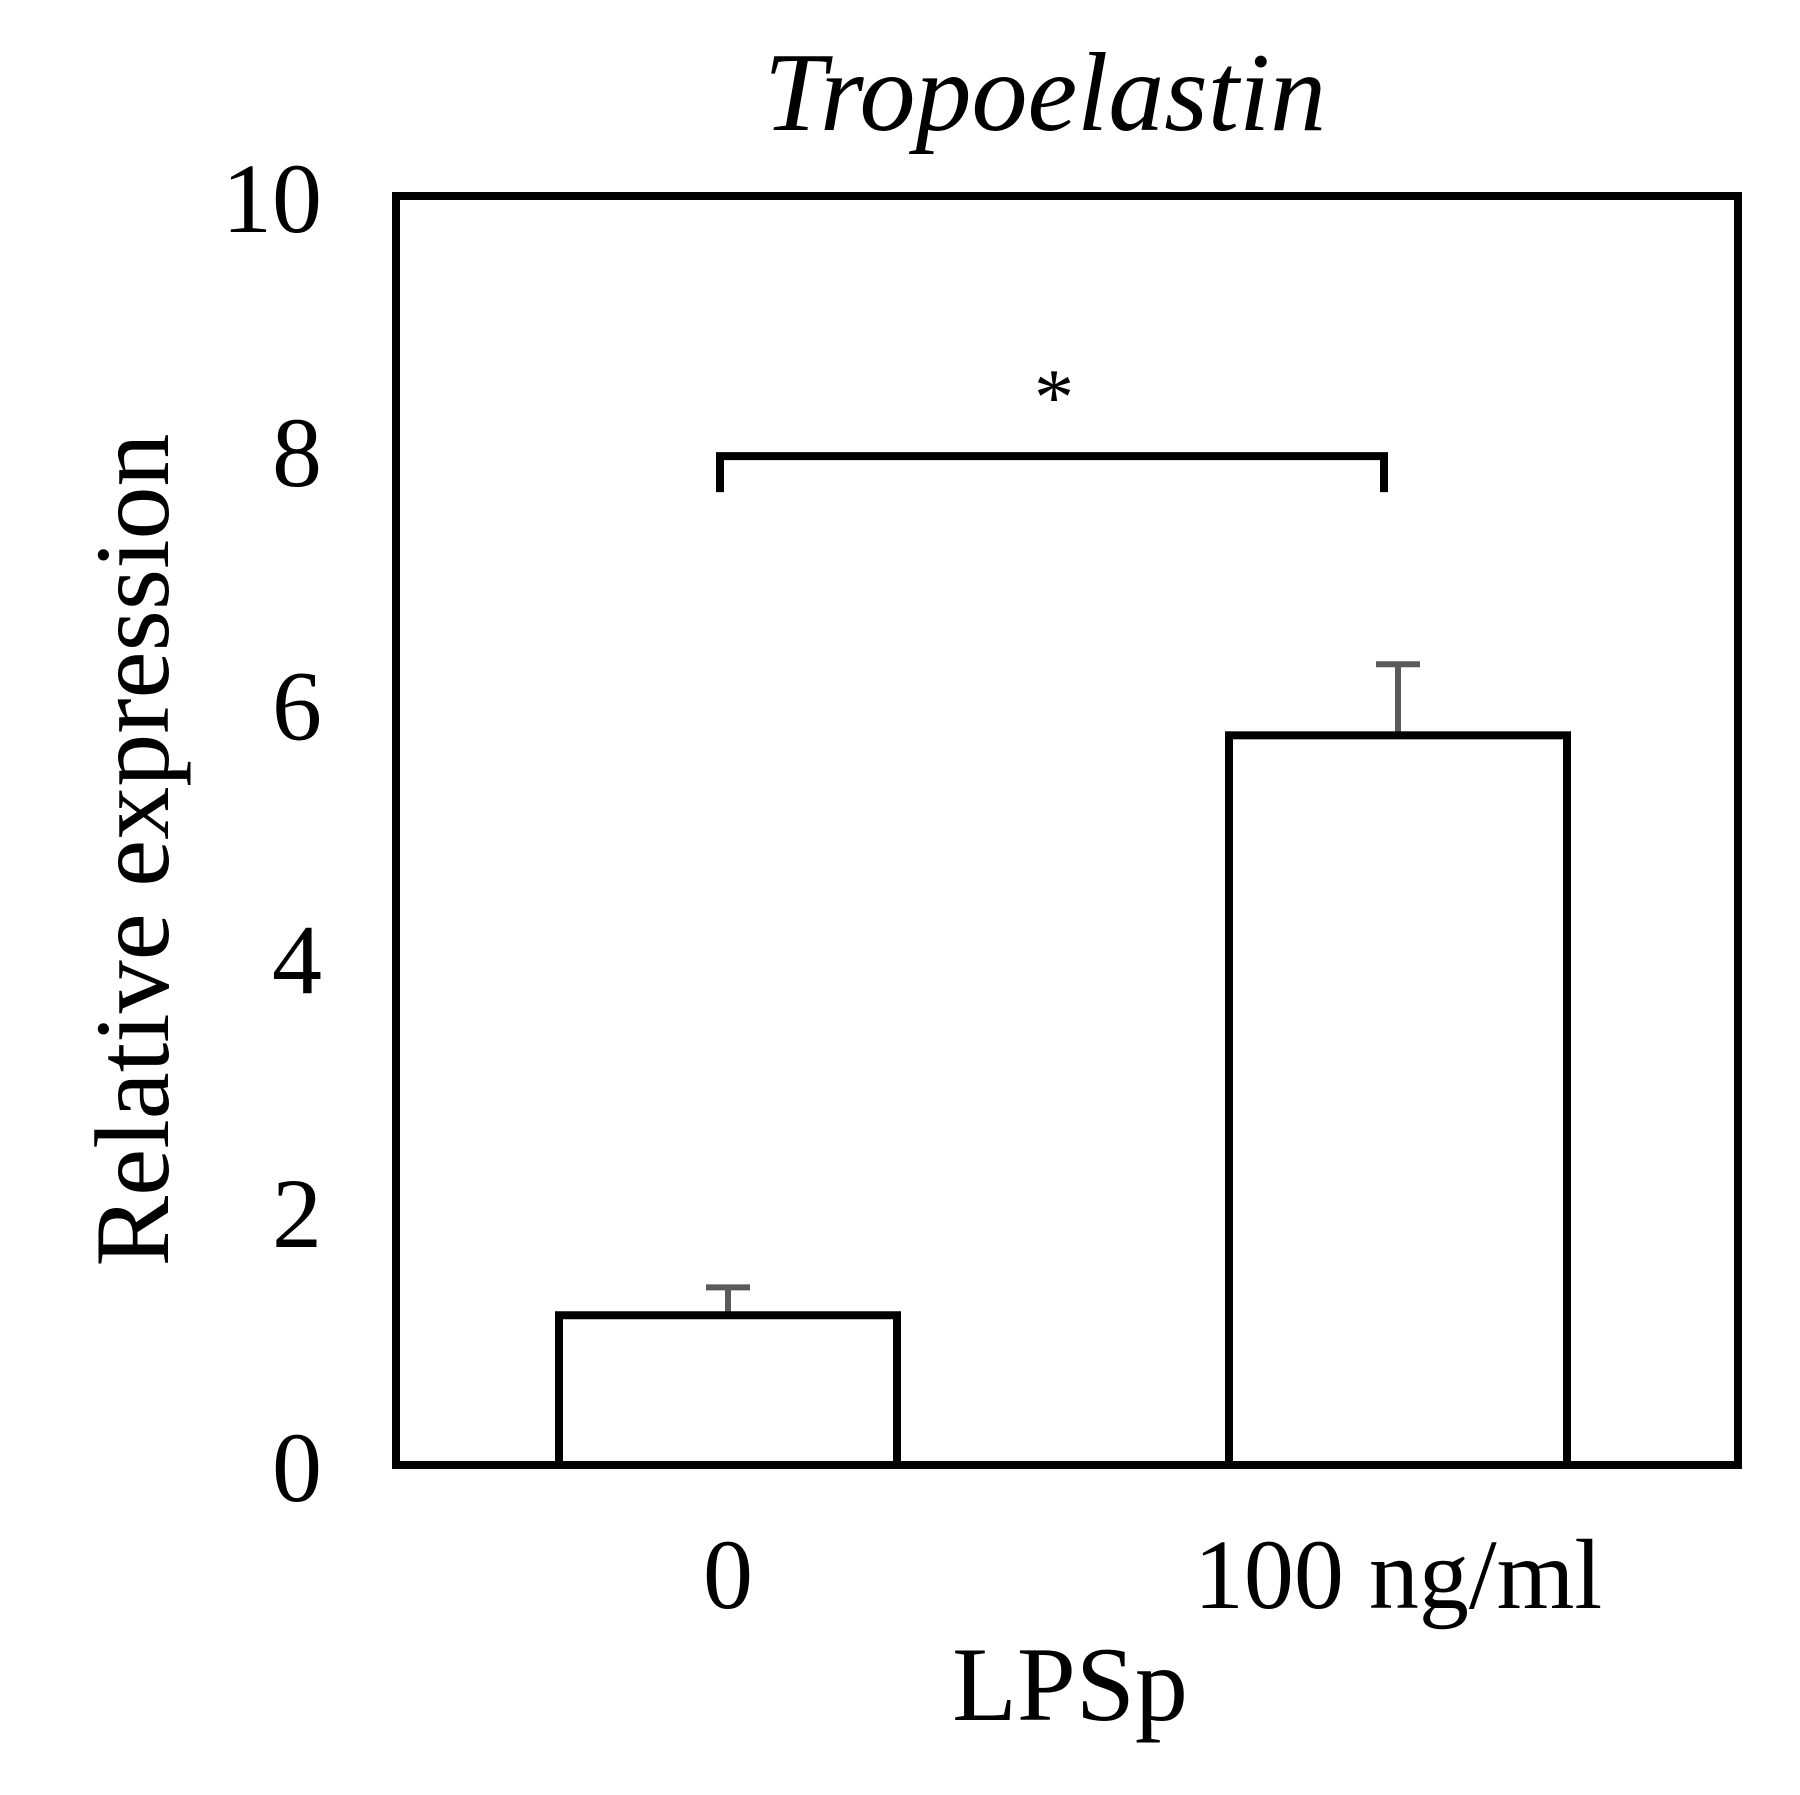  What do you see at coordinates (1045, 93) in the screenshot?
I see `chart-title: Tropoelastin` at bounding box center [1045, 93].